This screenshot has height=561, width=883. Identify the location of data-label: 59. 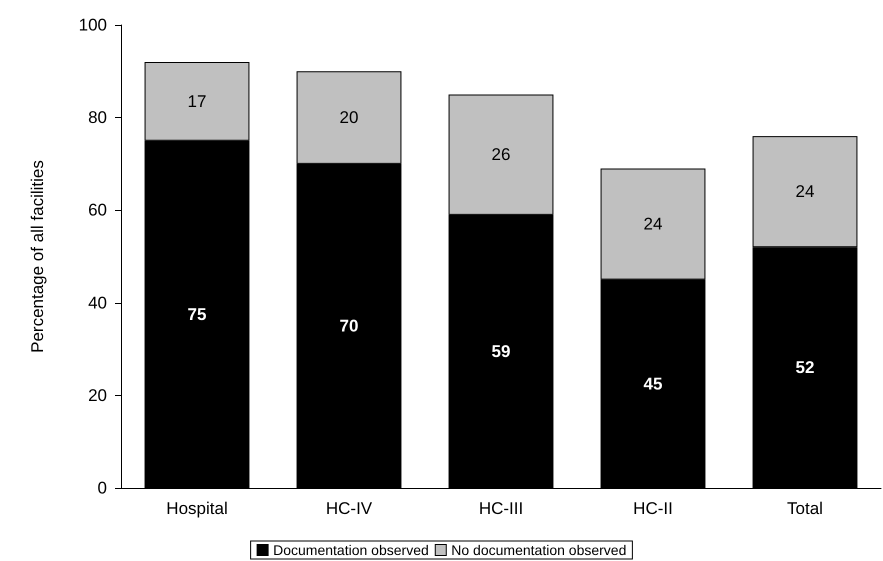
(501, 351).